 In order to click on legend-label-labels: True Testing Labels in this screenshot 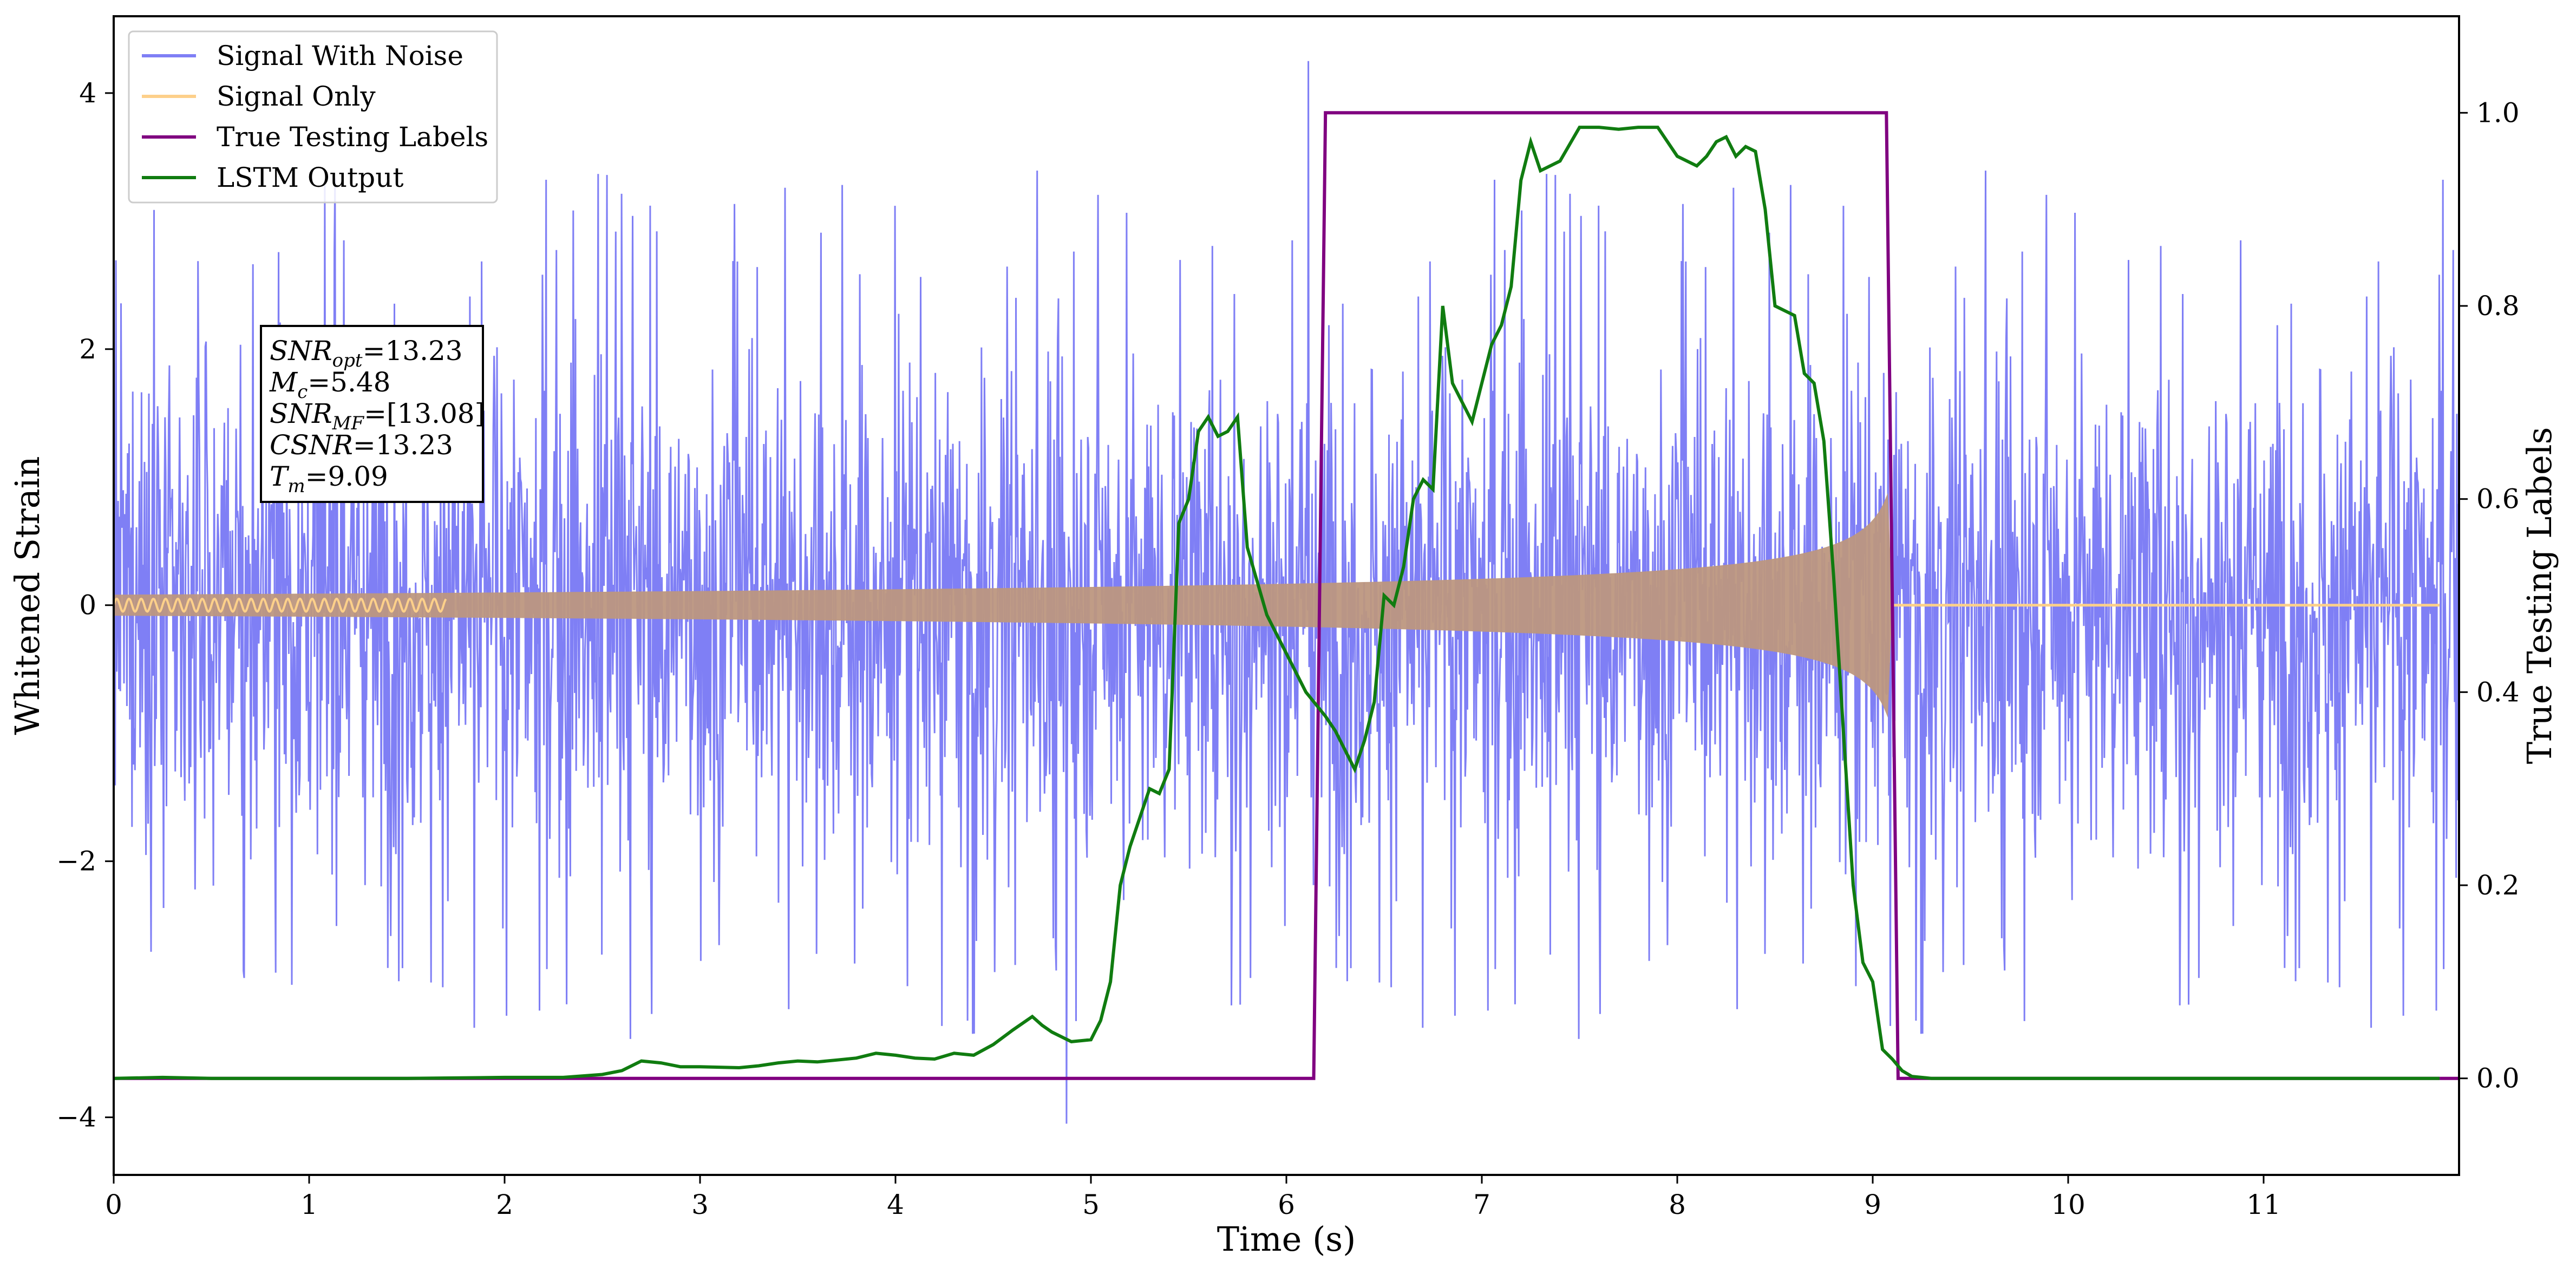, I will do `click(352, 137)`.